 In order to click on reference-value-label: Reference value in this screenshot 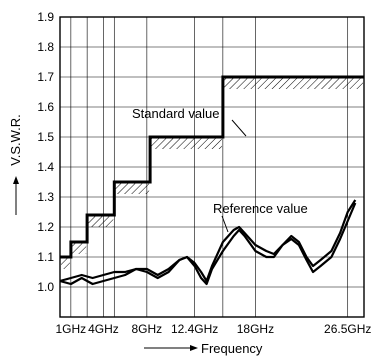, I will do `click(260, 208)`.